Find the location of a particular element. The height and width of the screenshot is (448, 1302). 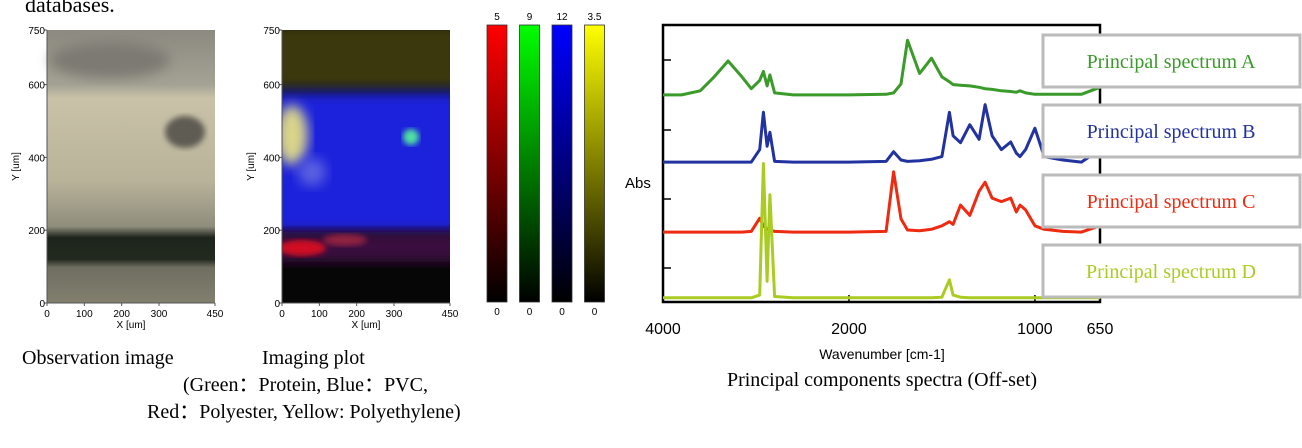

x-tick-label: 1000 is located at coordinates (1035, 329).